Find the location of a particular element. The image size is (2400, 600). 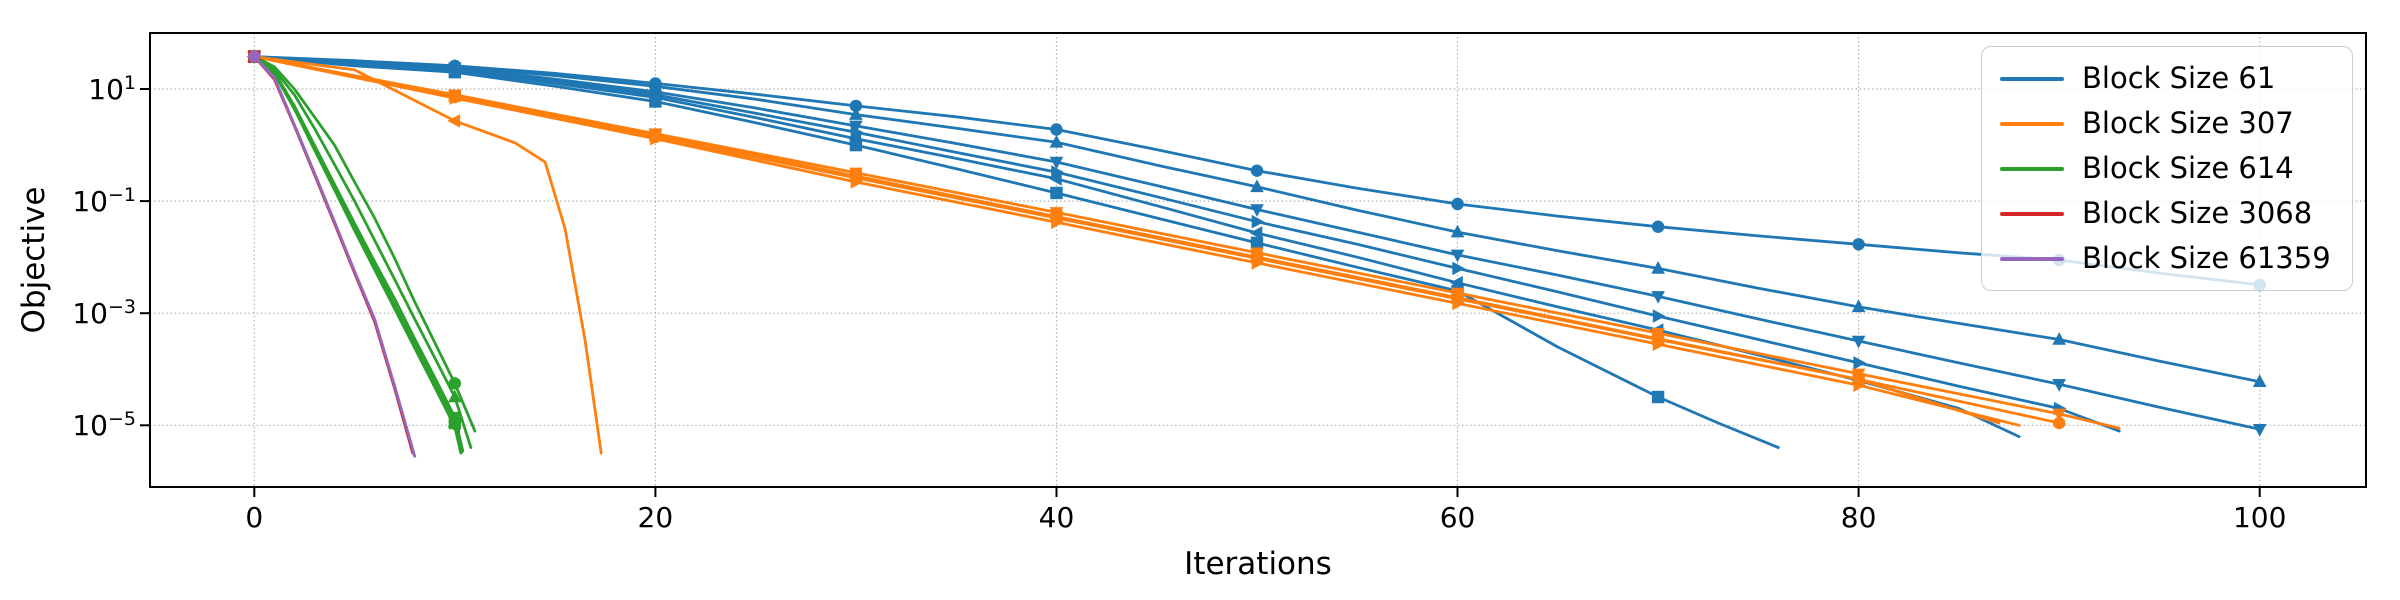

y-axis-label: Objective is located at coordinates (34, 260).